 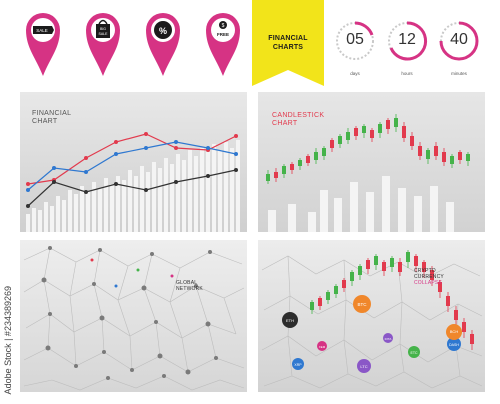 I want to click on svg-text: XEM, so click(x=322, y=347).